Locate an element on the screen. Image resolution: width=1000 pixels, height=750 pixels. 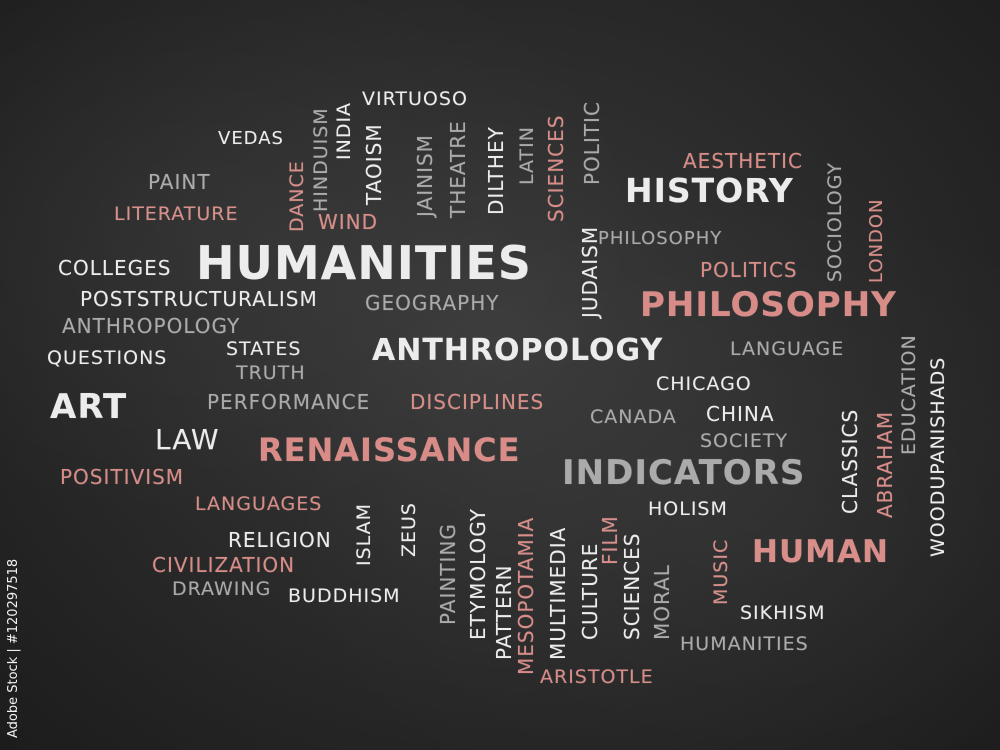
word-abraham: ABRAHAM is located at coordinates (885, 464).